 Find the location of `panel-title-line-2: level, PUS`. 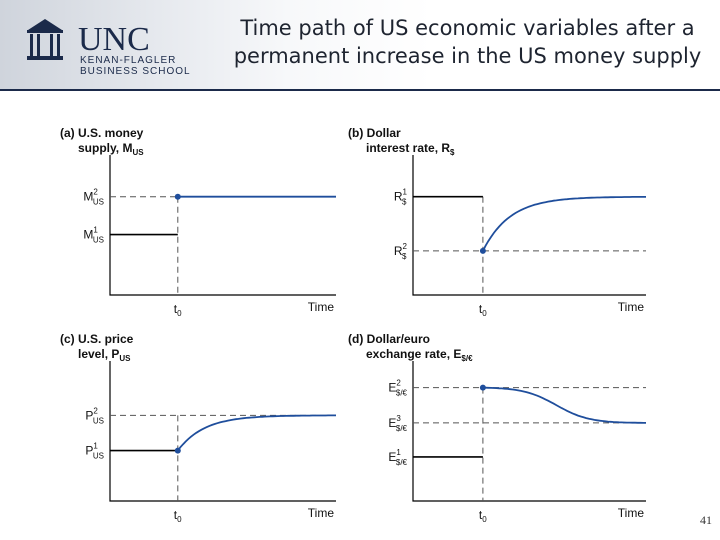

panel-title-line-2: level, PUS is located at coordinates (104, 355).